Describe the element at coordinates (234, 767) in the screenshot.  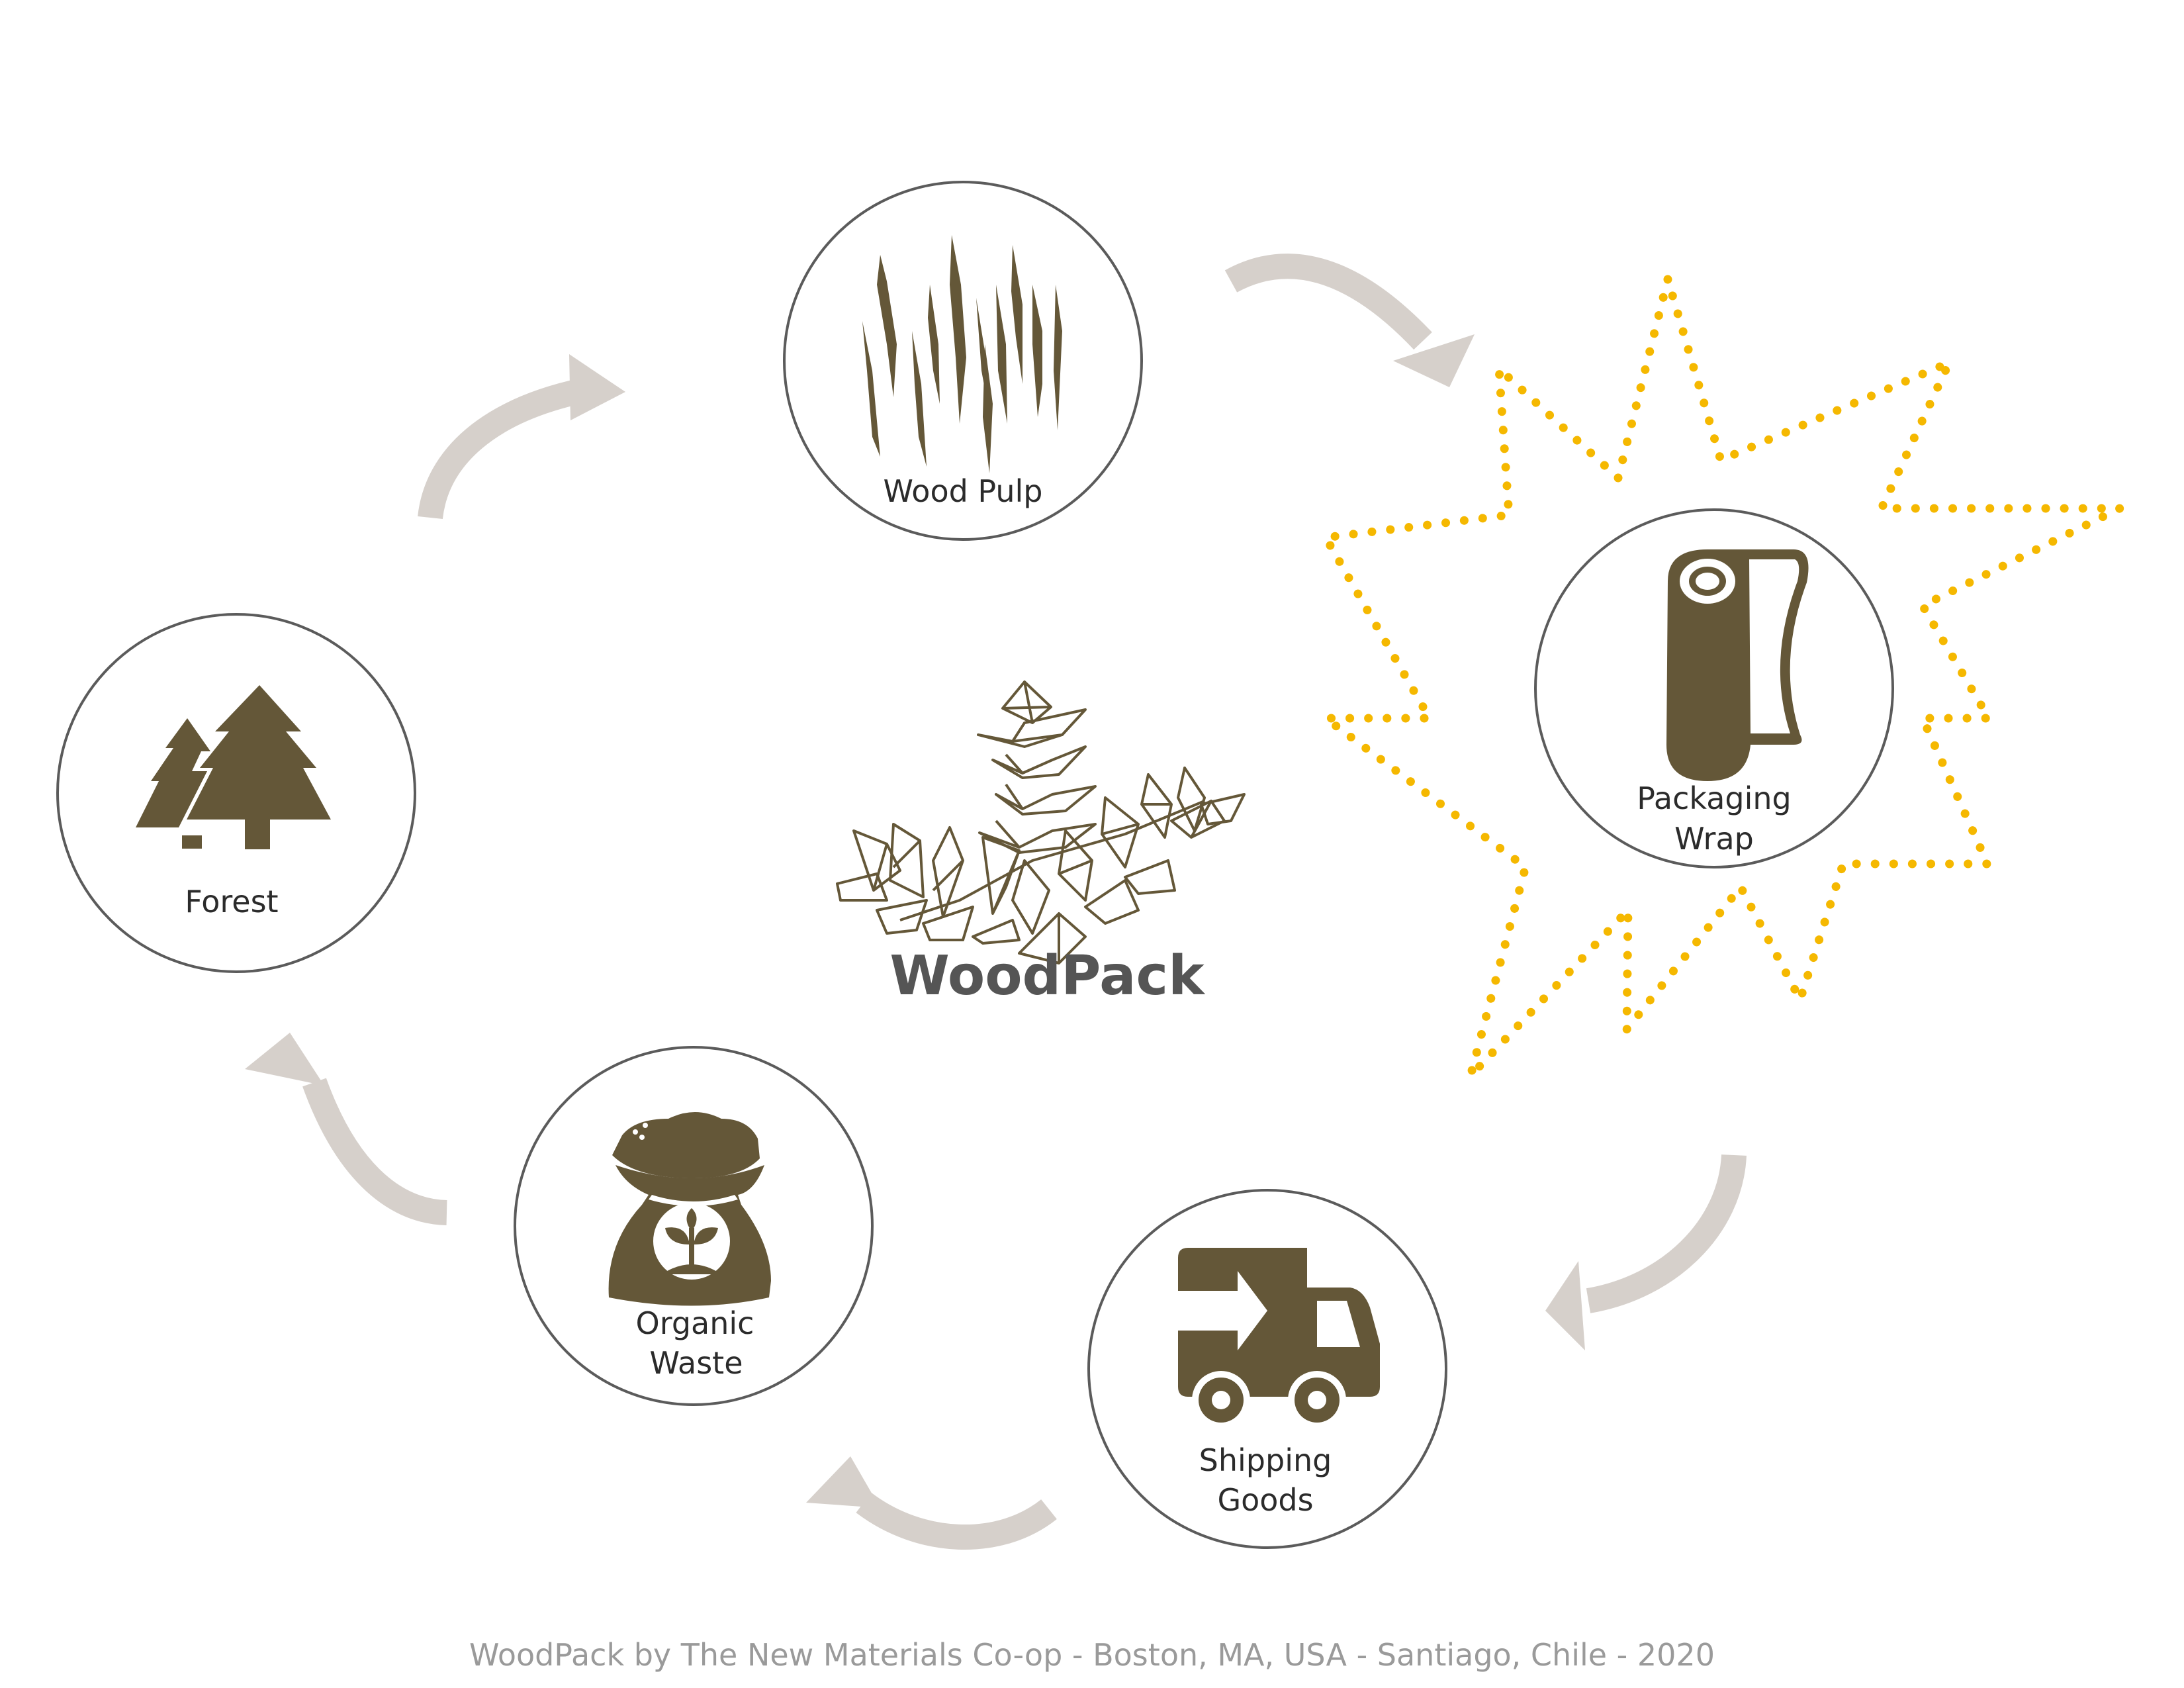
I see `trees-icon` at that location.